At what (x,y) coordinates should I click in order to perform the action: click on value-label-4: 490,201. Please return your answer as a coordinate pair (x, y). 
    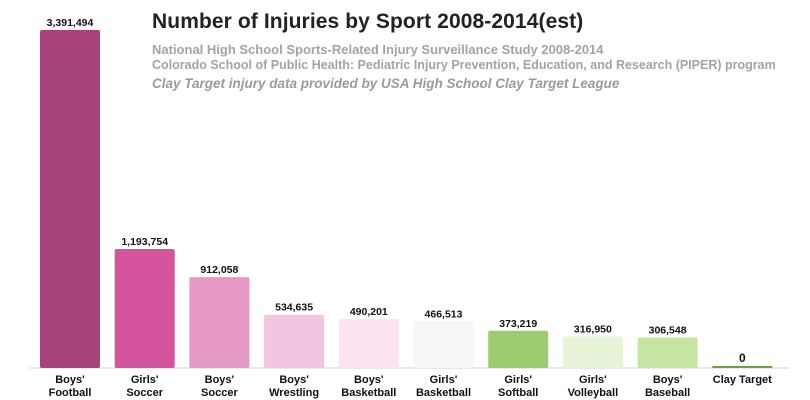
    Looking at the image, I should click on (369, 312).